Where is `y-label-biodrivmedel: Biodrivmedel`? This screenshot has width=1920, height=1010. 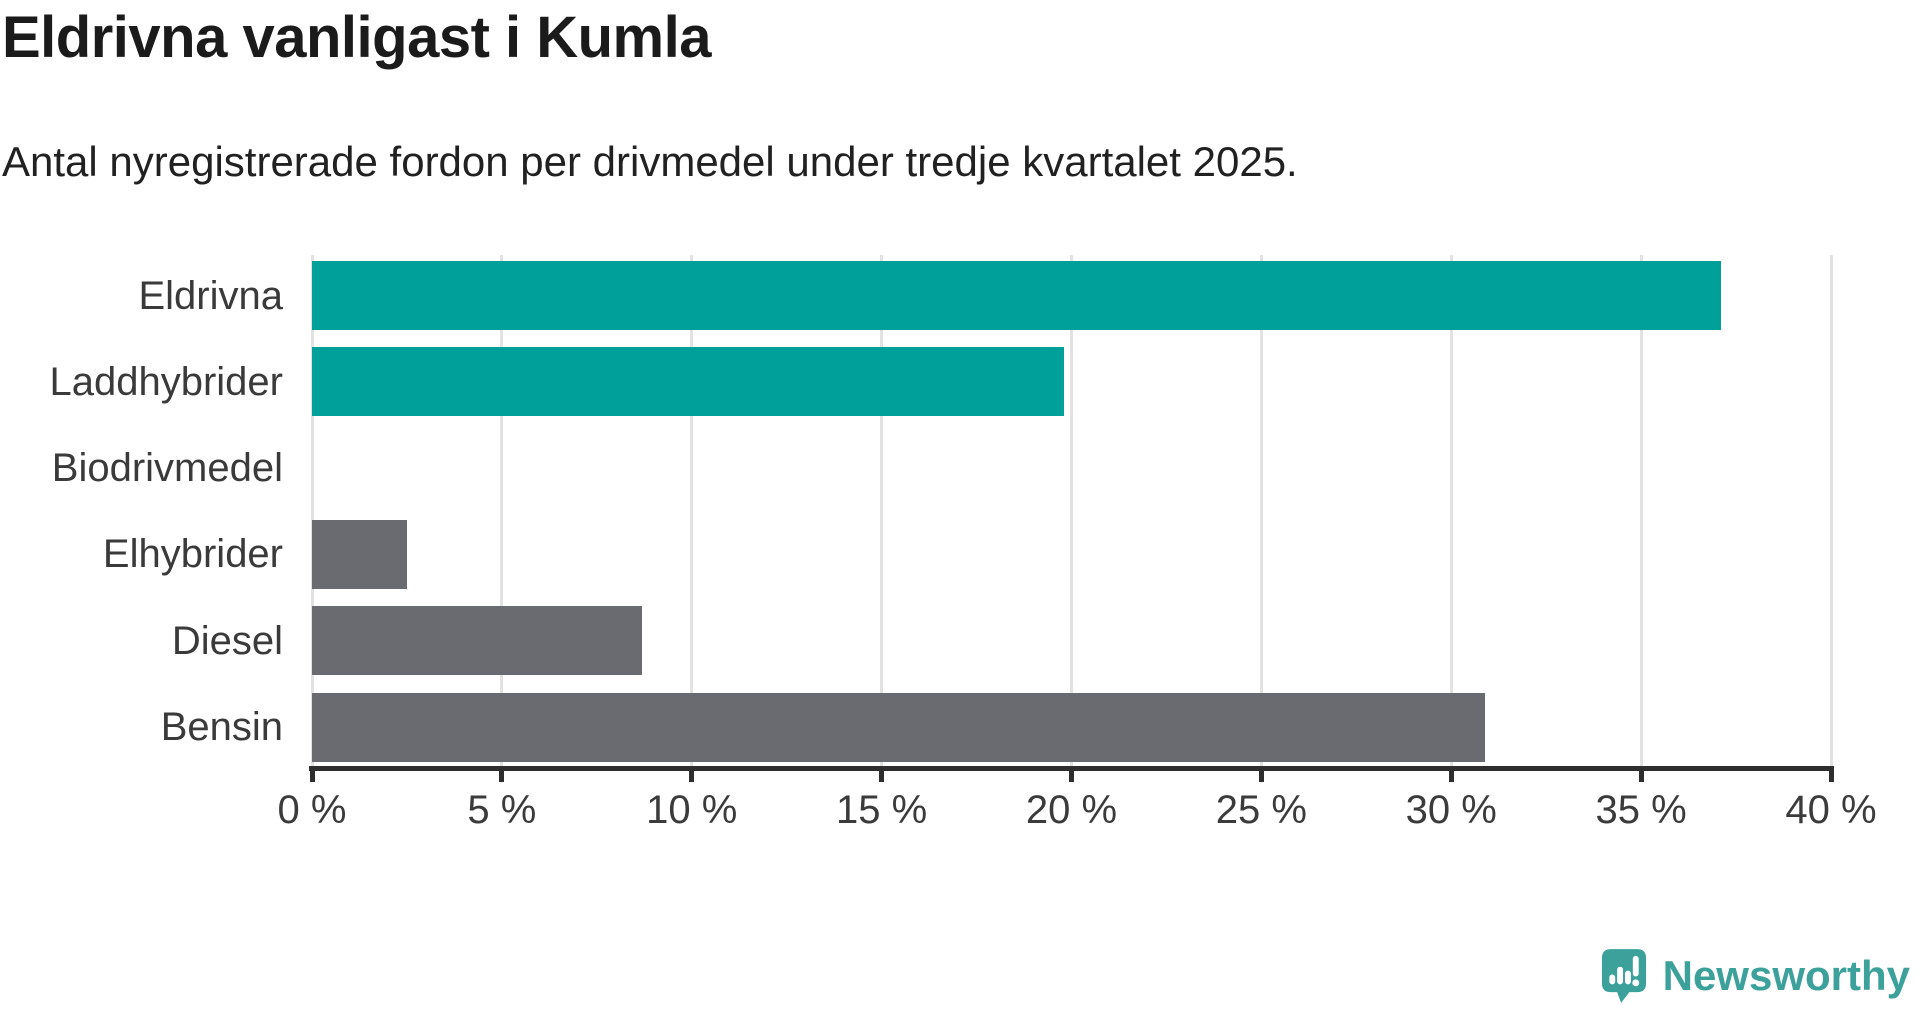 y-label-biodrivmedel: Biodrivmedel is located at coordinates (167, 468).